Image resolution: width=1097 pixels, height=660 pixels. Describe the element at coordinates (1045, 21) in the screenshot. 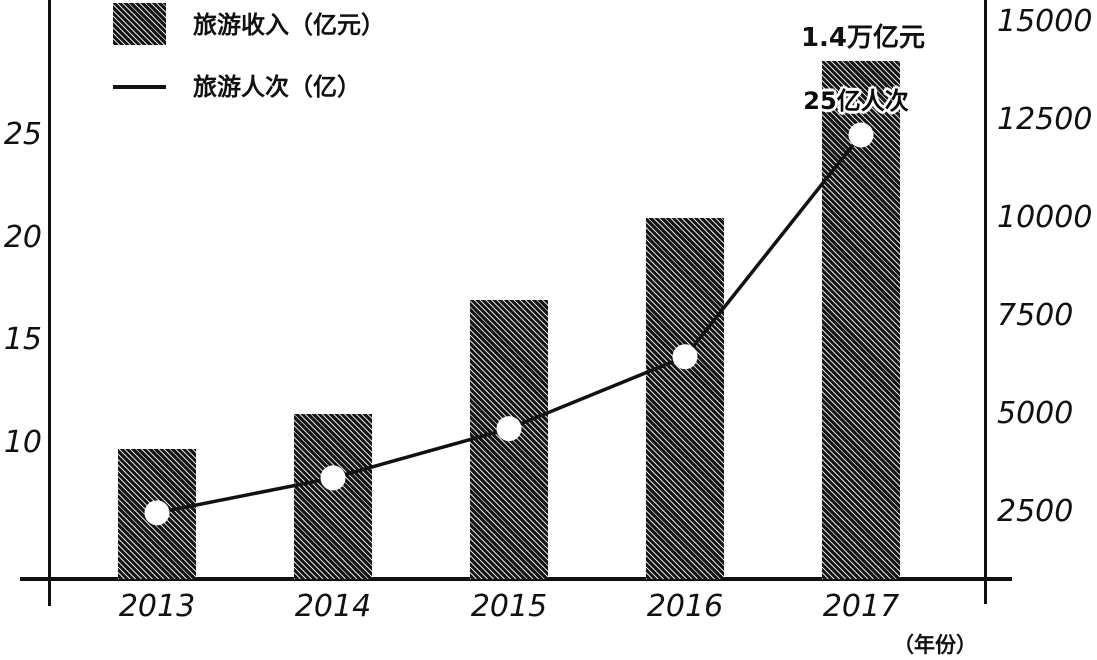

I see `right-axis-tick-label: 15000` at that location.